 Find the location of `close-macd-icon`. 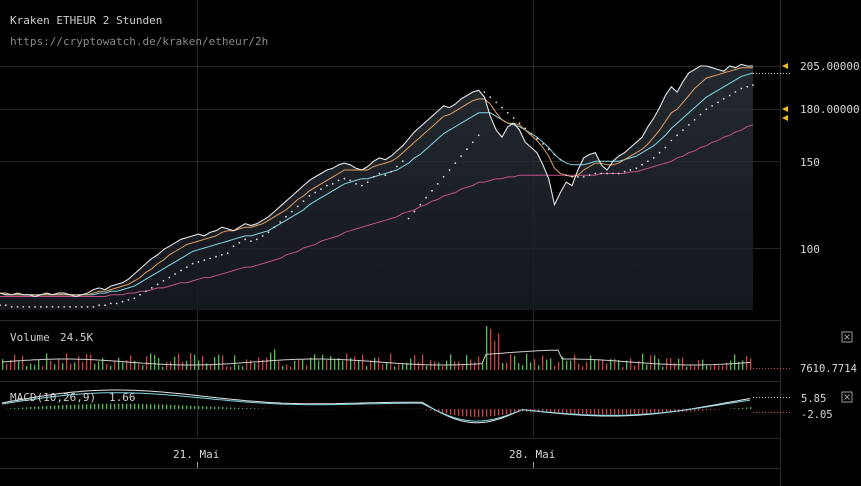

close-macd-icon is located at coordinates (847, 397).